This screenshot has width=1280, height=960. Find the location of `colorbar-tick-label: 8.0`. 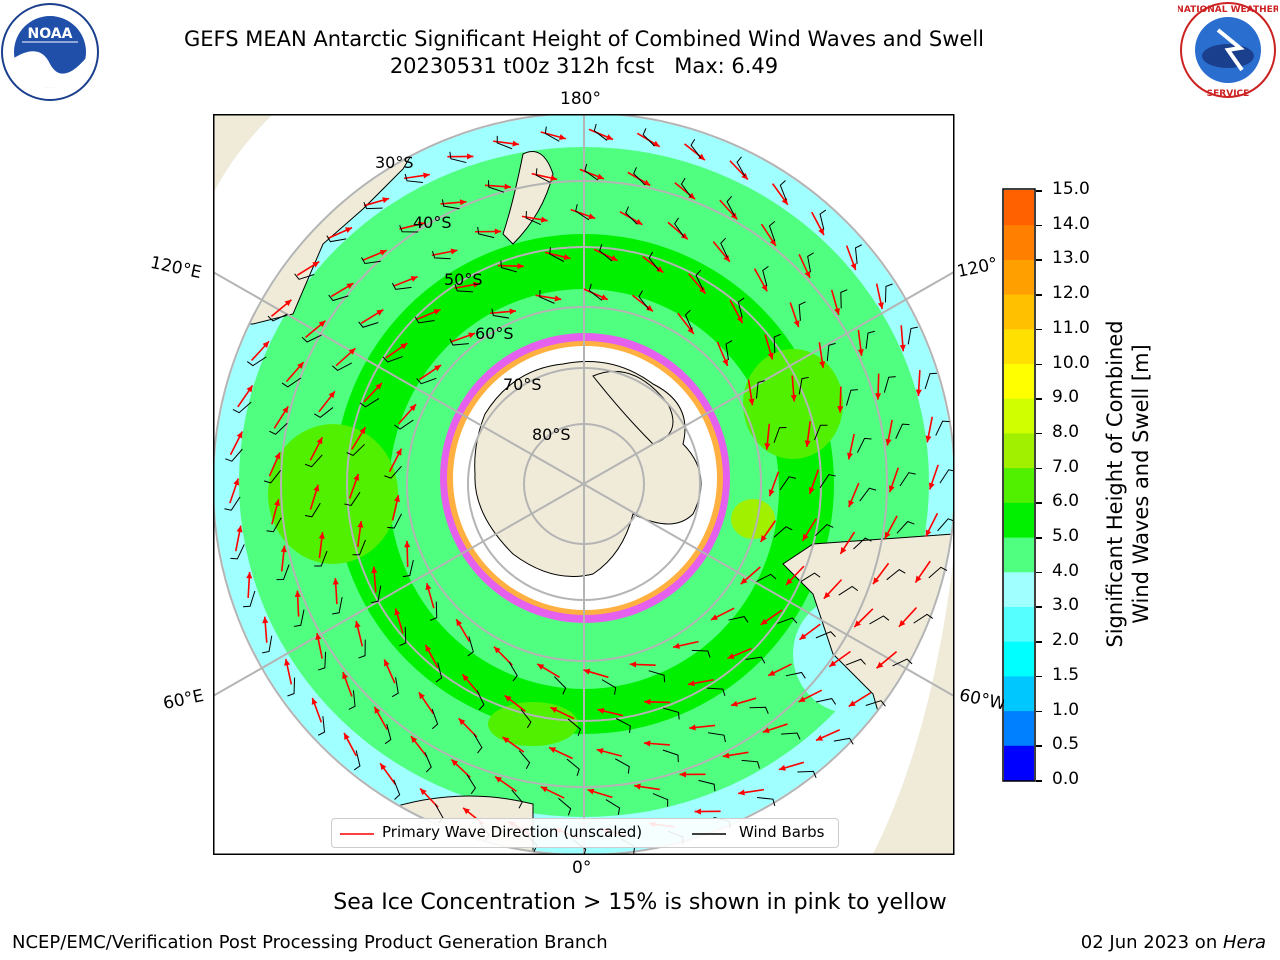

colorbar-tick-label: 8.0 is located at coordinates (1066, 431).